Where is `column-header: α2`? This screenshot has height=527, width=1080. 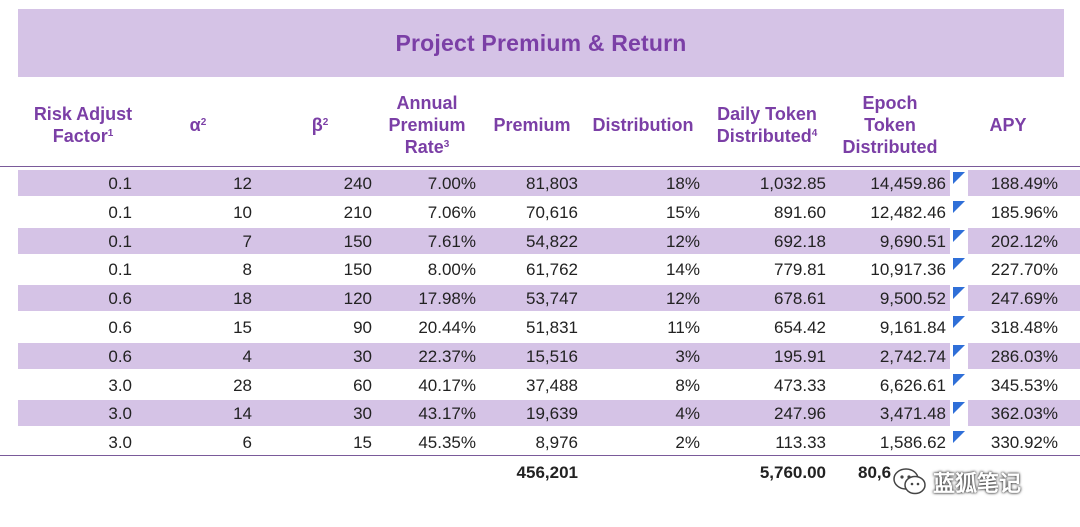 column-header: α2 is located at coordinates (198, 125).